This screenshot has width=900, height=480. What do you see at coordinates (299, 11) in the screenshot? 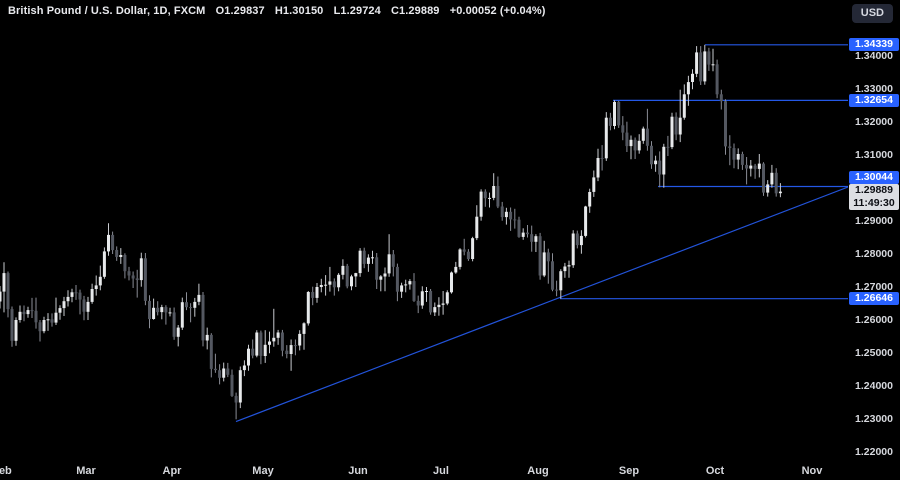
I see `ohlc-high: H1.30150` at bounding box center [299, 11].